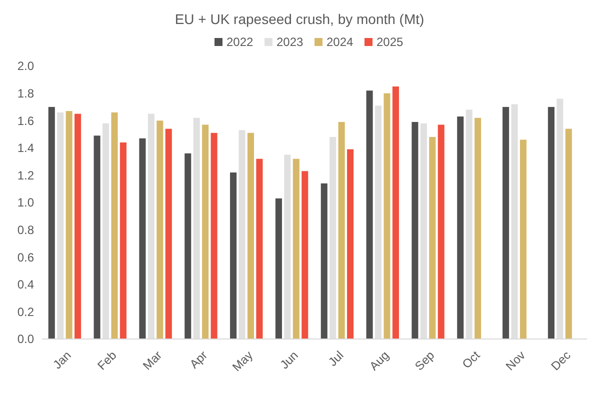  I want to click on x-tick-label: Sep, so click(425, 361).